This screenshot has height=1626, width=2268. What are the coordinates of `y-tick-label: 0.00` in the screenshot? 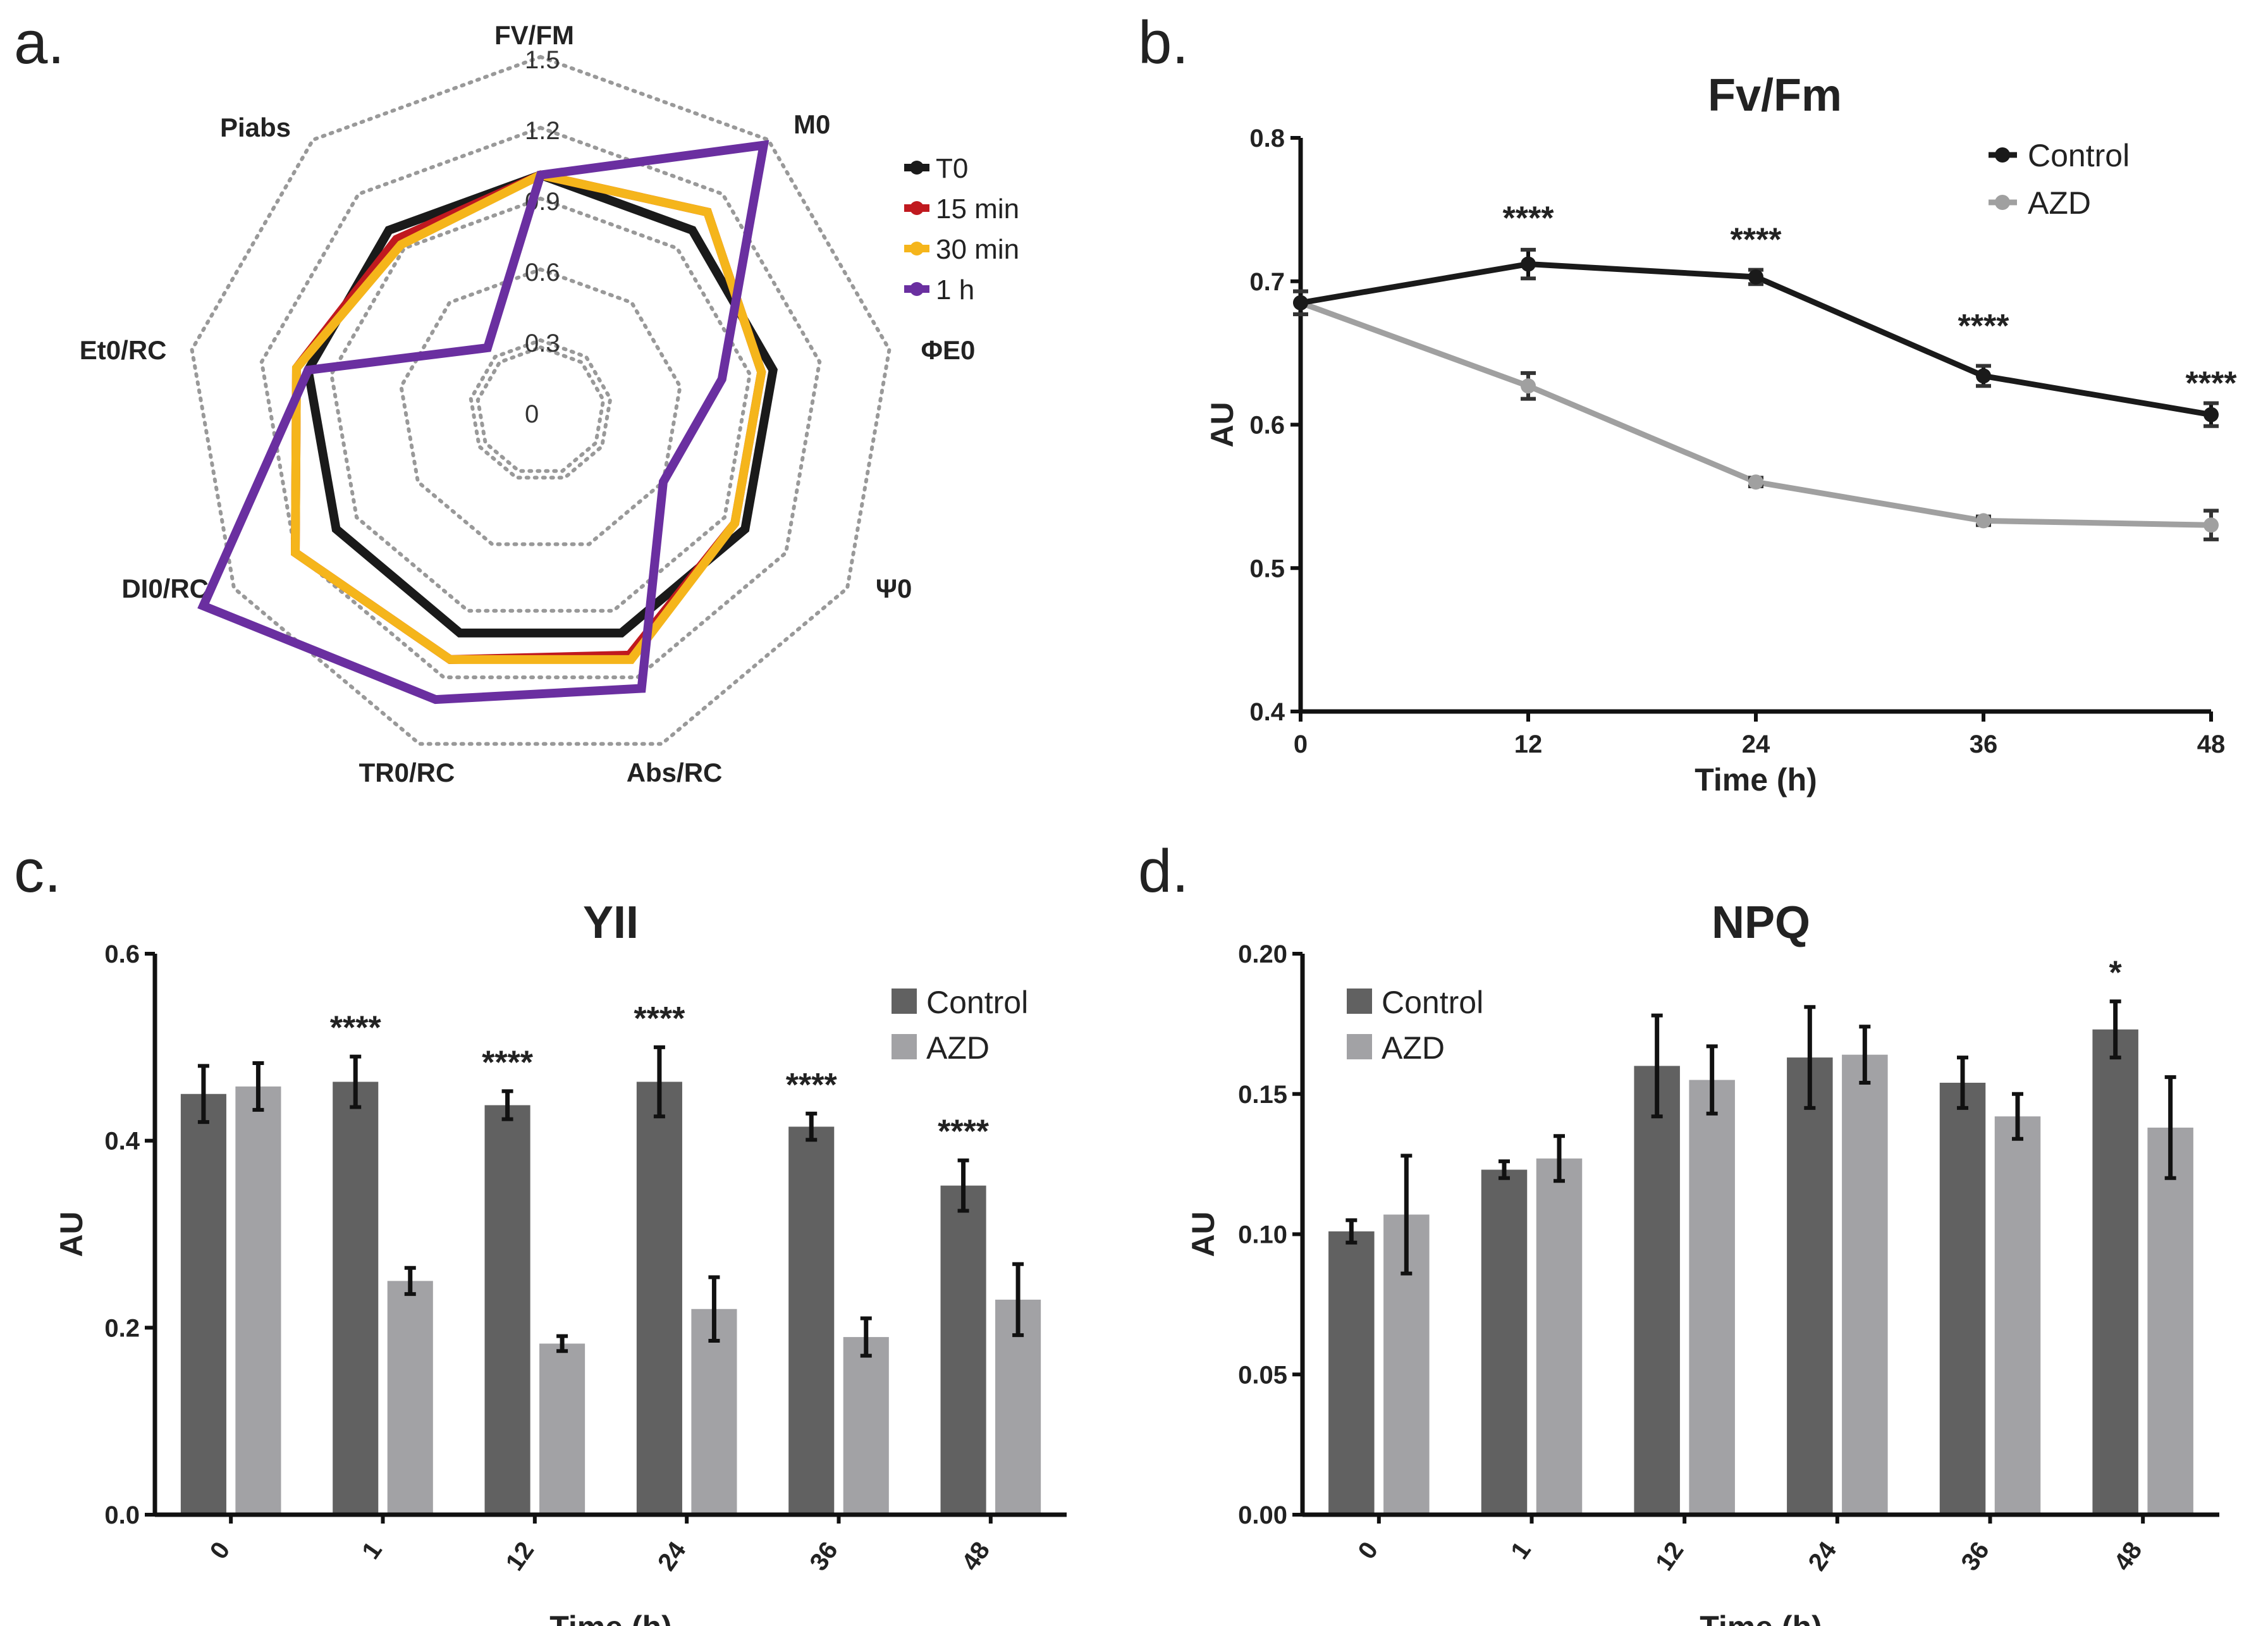 It's located at (1262, 1515).